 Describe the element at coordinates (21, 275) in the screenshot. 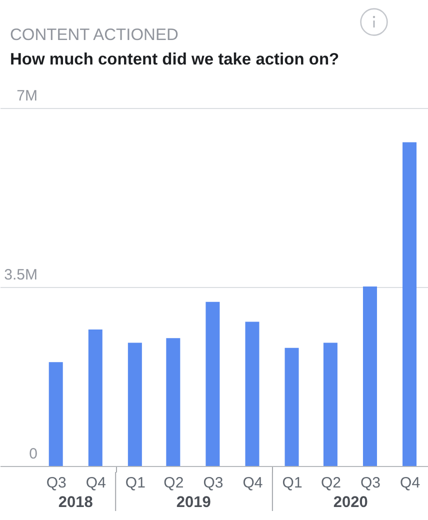

I see `y-tick-label: 3.5M` at that location.